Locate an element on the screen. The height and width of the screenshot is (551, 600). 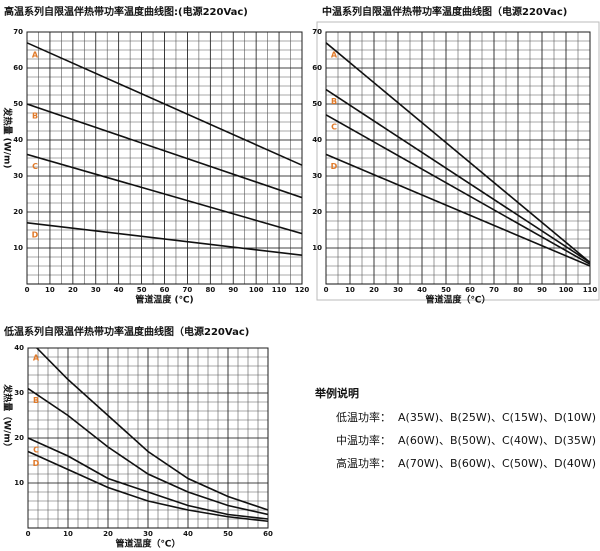
x-tick-label: 120 is located at coordinates (302, 290).